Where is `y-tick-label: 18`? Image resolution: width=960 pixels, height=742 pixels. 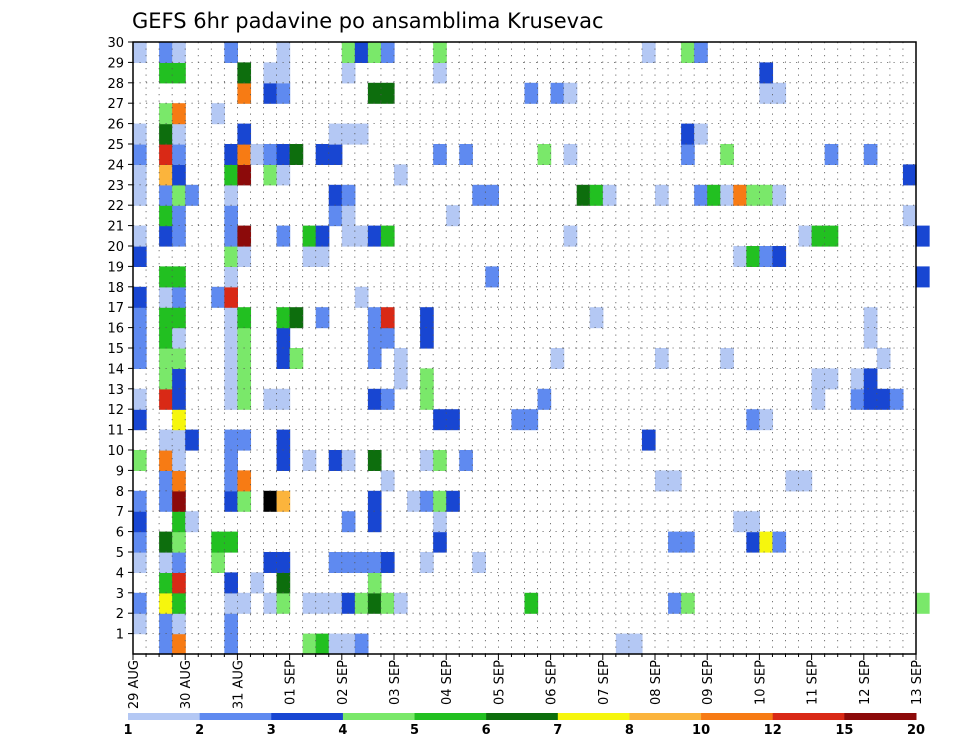 y-tick-label: 18 is located at coordinates (115, 288).